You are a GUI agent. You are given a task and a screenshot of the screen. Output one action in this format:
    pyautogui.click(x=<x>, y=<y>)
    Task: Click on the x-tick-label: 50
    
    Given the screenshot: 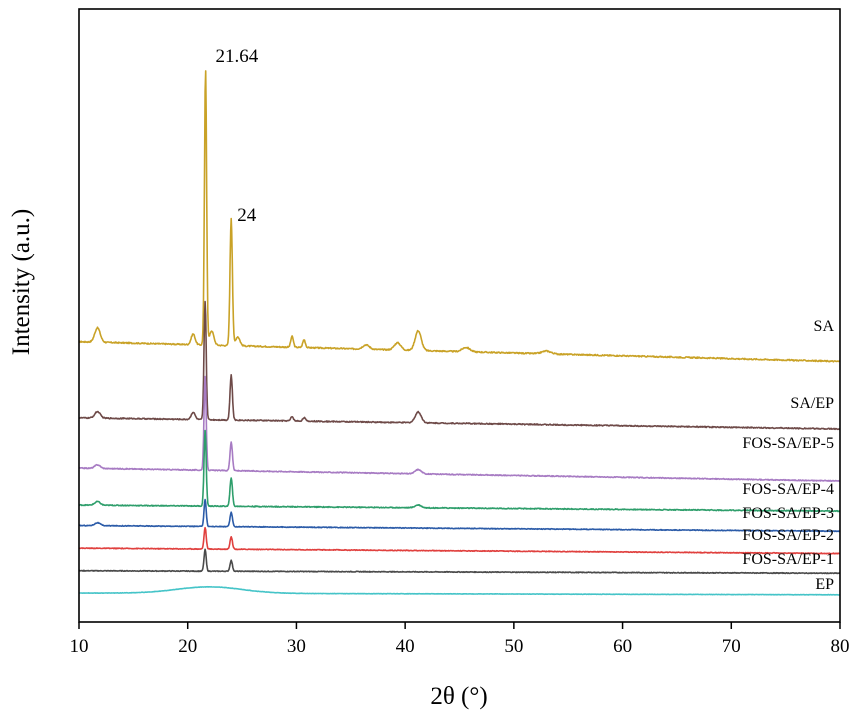 What is the action you would take?
    pyautogui.click(x=513, y=646)
    